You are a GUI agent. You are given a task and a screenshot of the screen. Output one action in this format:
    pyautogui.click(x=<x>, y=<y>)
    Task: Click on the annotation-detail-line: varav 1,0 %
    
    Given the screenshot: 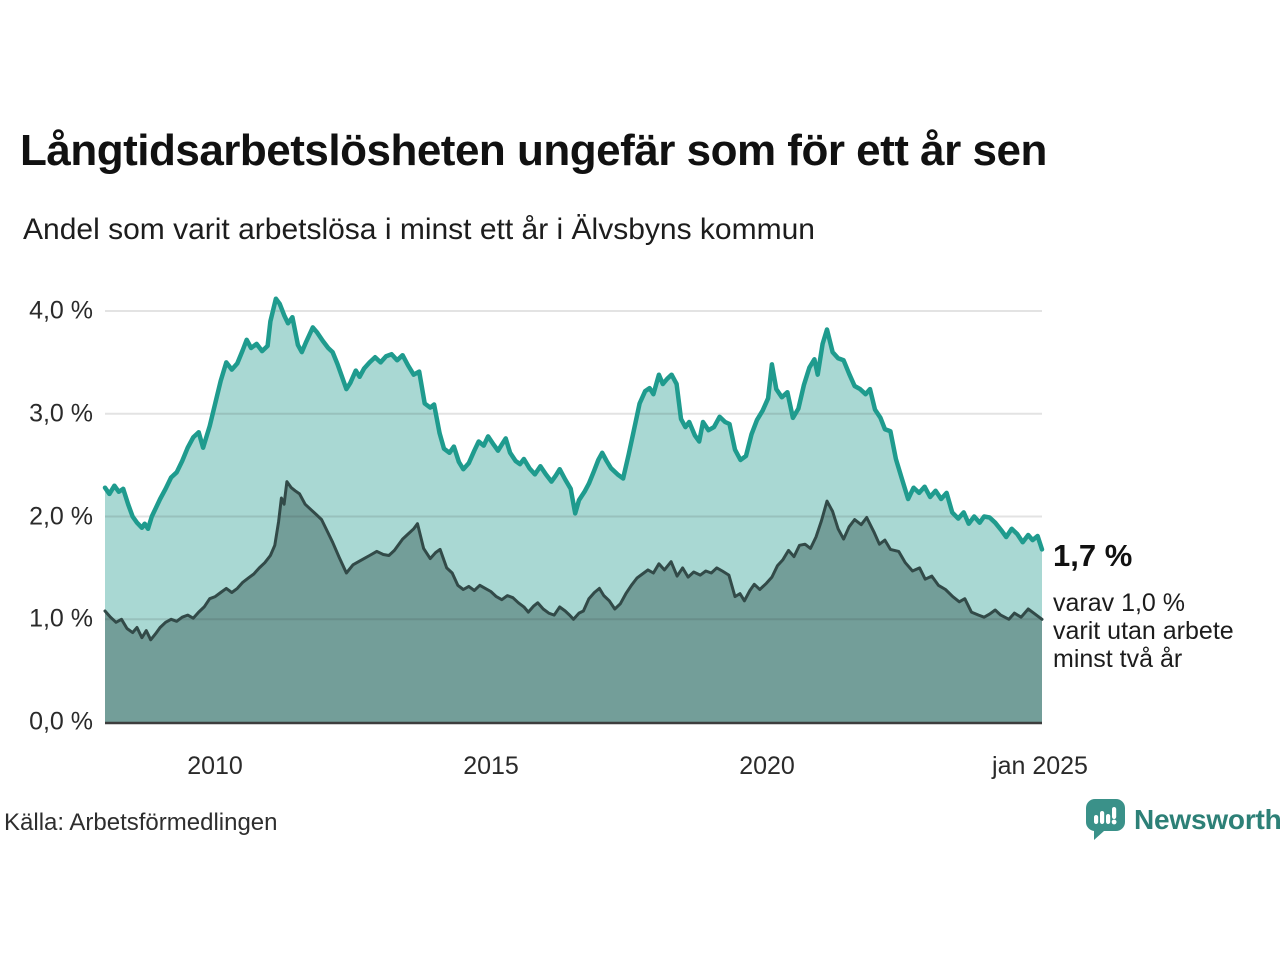 What is the action you would take?
    pyautogui.click(x=1119, y=603)
    